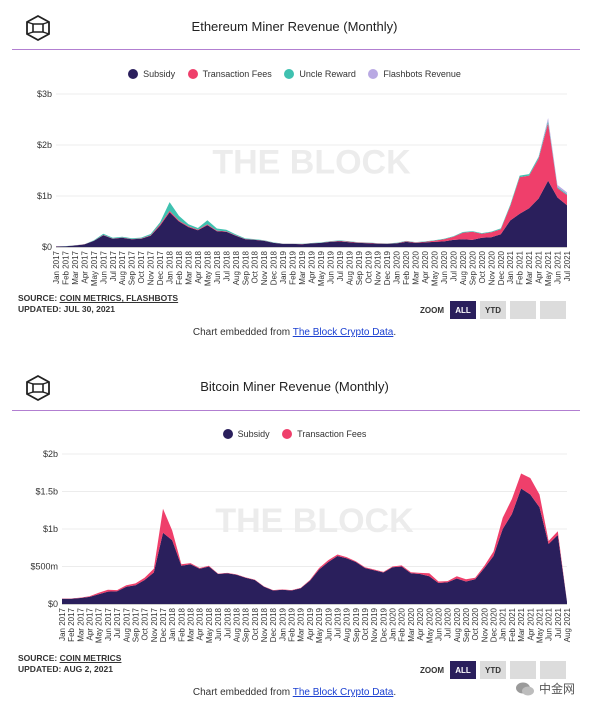  I want to click on x-tick-label: Jan 2020, so click(397, 266).